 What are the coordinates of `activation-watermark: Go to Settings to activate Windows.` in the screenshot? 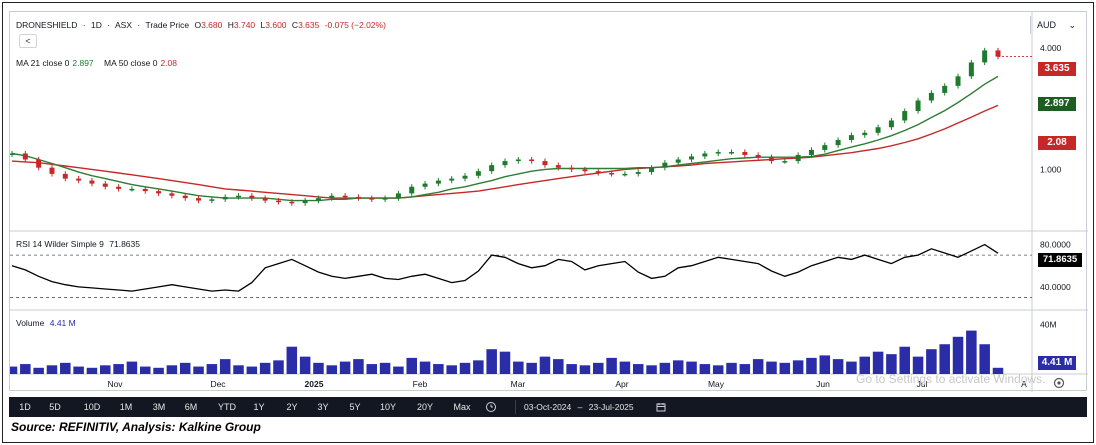 It's located at (951, 379).